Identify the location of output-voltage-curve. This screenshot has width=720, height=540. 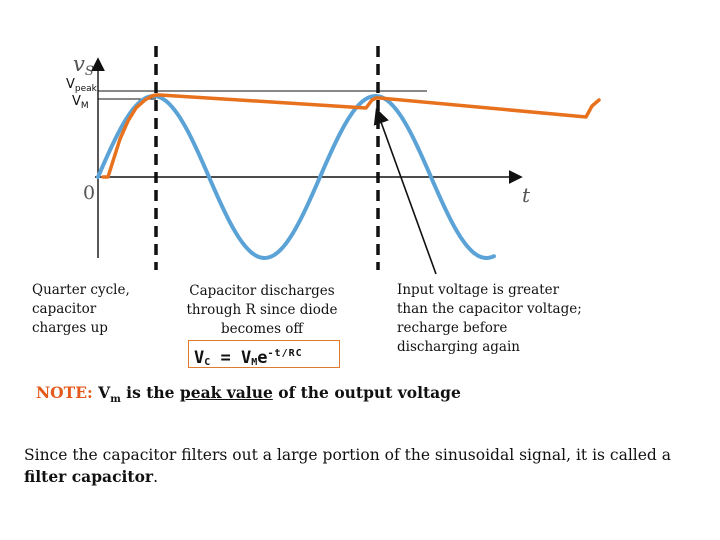
(351, 136).